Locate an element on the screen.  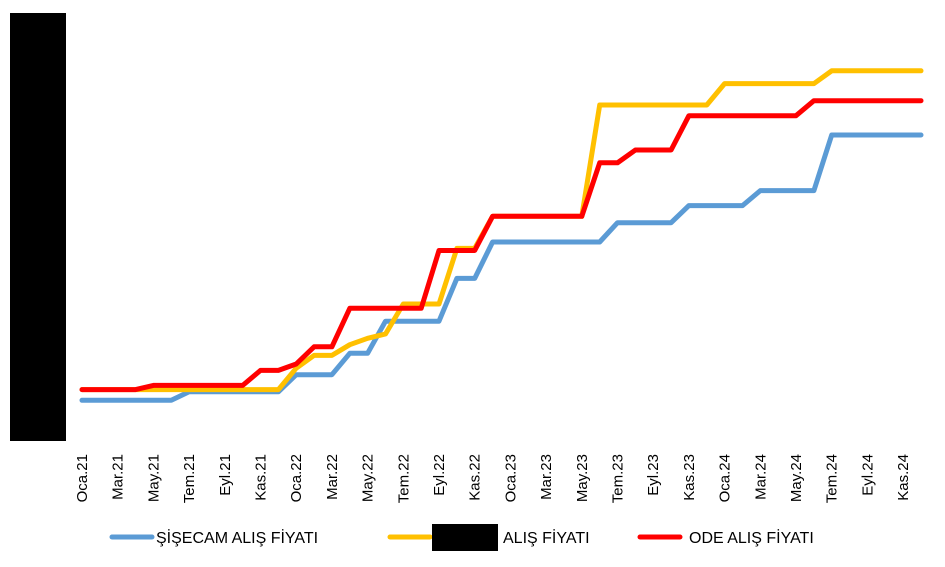
x-tick-label: Eyl.24 is located at coordinates (867, 475).